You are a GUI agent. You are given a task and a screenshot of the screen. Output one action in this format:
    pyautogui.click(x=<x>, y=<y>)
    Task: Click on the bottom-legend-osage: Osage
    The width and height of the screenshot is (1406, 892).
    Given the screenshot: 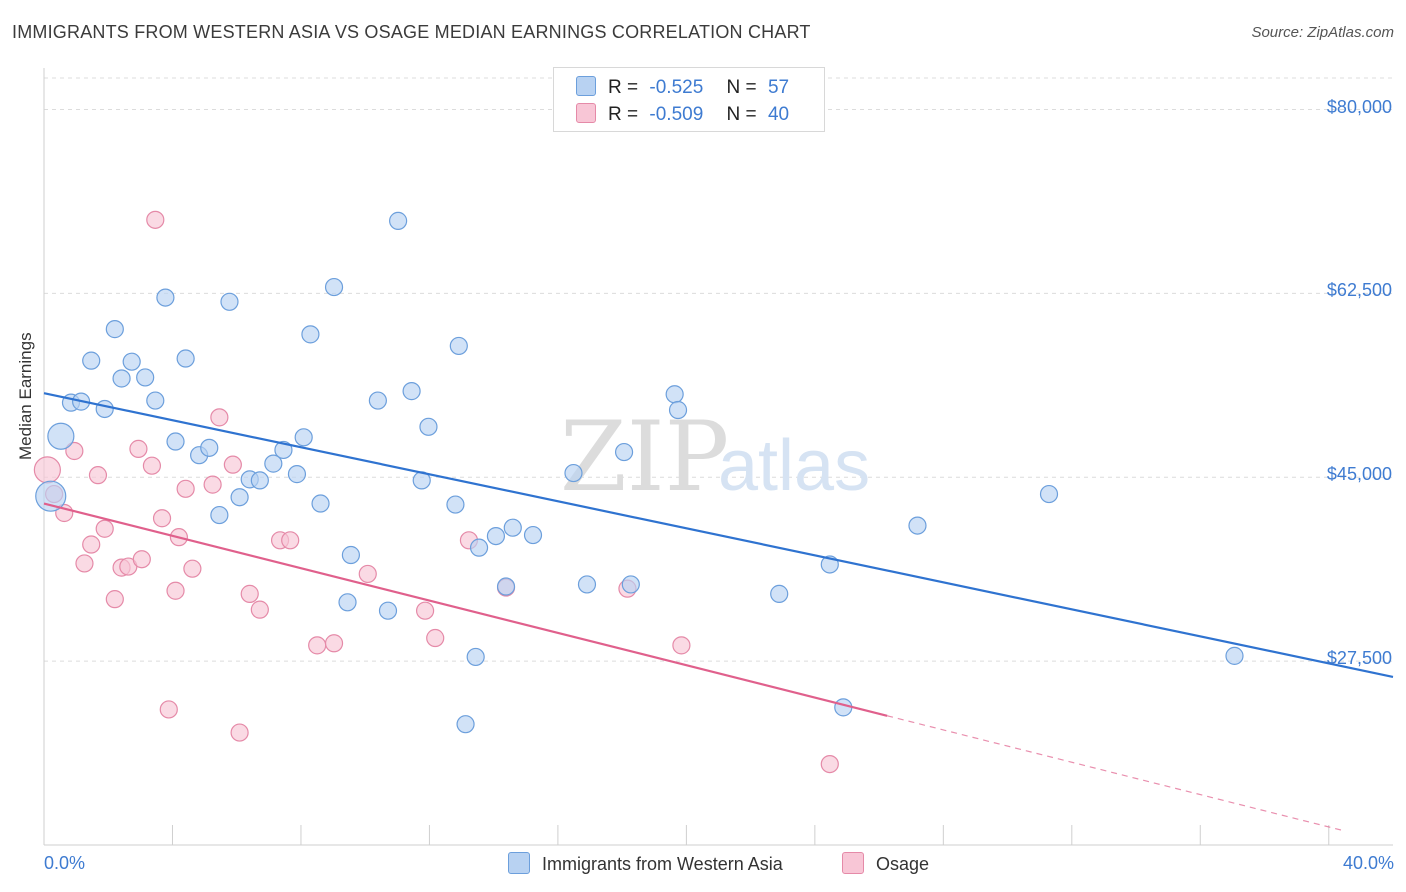 What is the action you would take?
    pyautogui.click(x=885, y=863)
    